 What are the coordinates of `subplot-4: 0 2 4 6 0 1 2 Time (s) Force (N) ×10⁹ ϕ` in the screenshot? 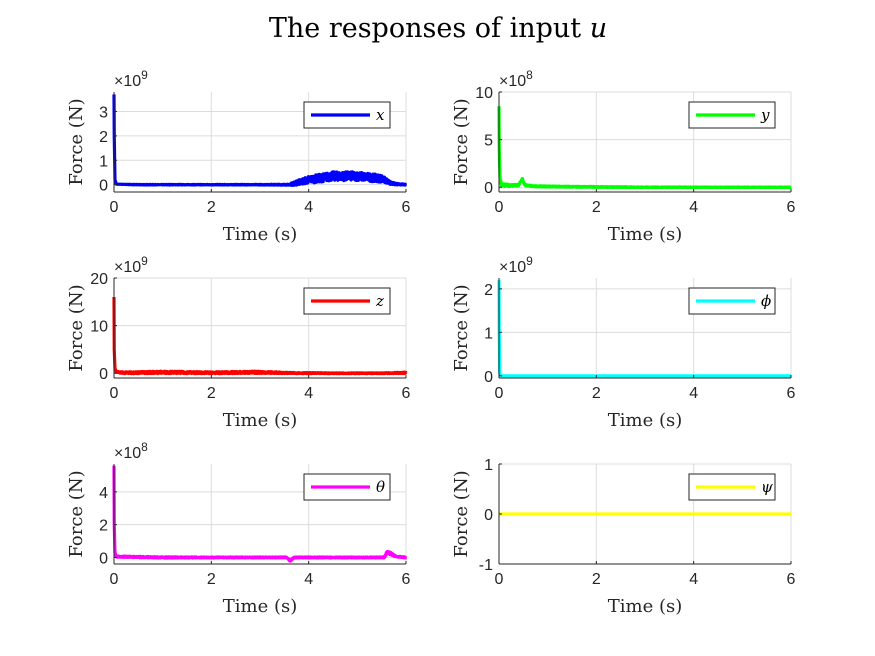 It's located at (623, 342).